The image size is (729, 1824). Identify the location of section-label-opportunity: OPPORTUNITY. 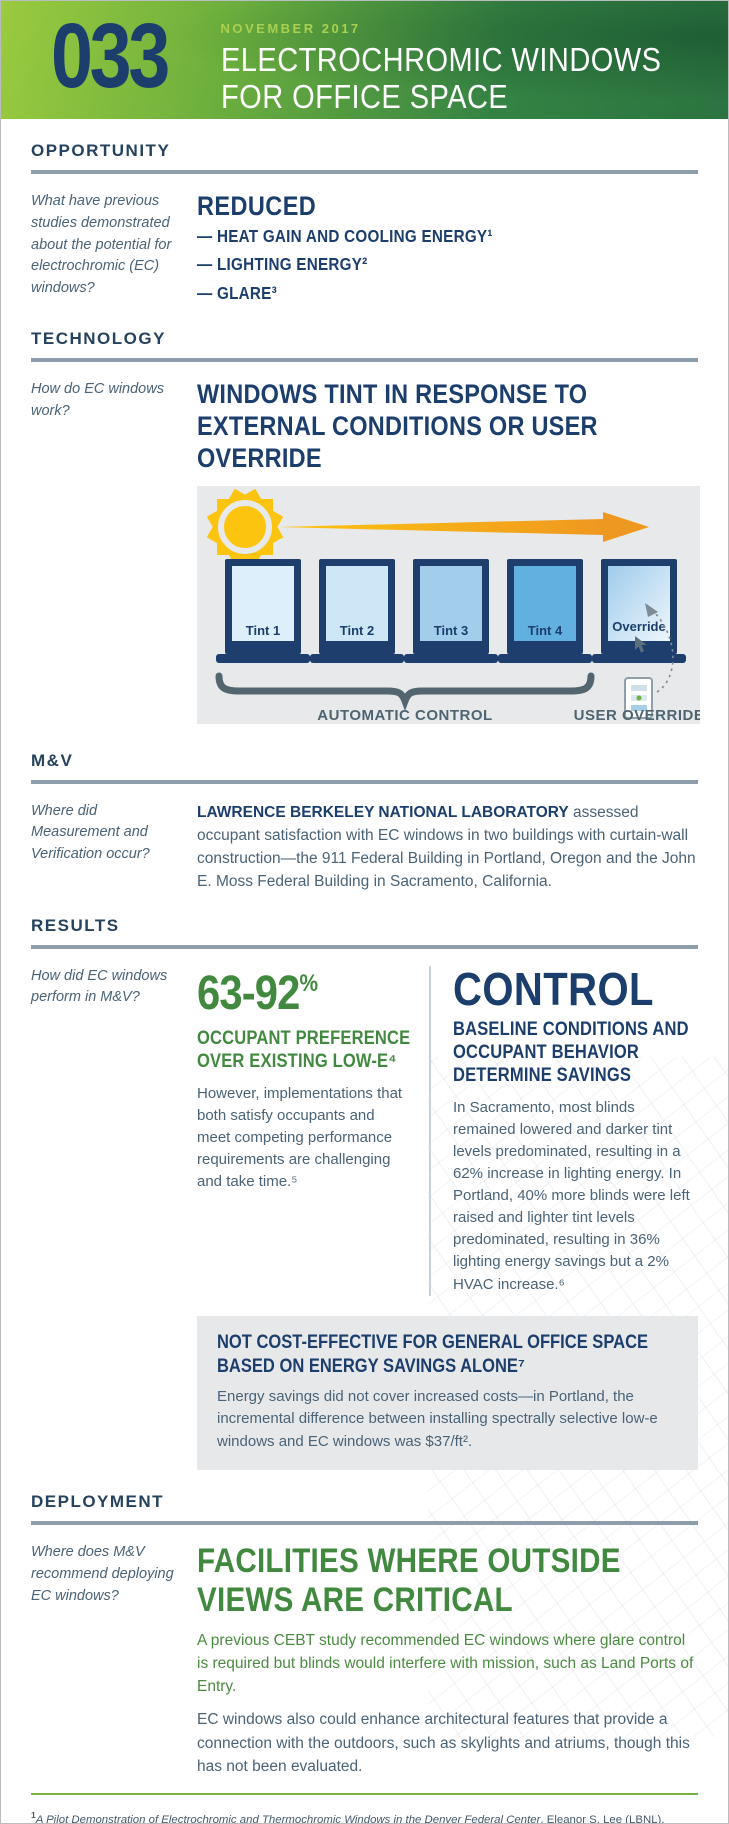
(101, 150).